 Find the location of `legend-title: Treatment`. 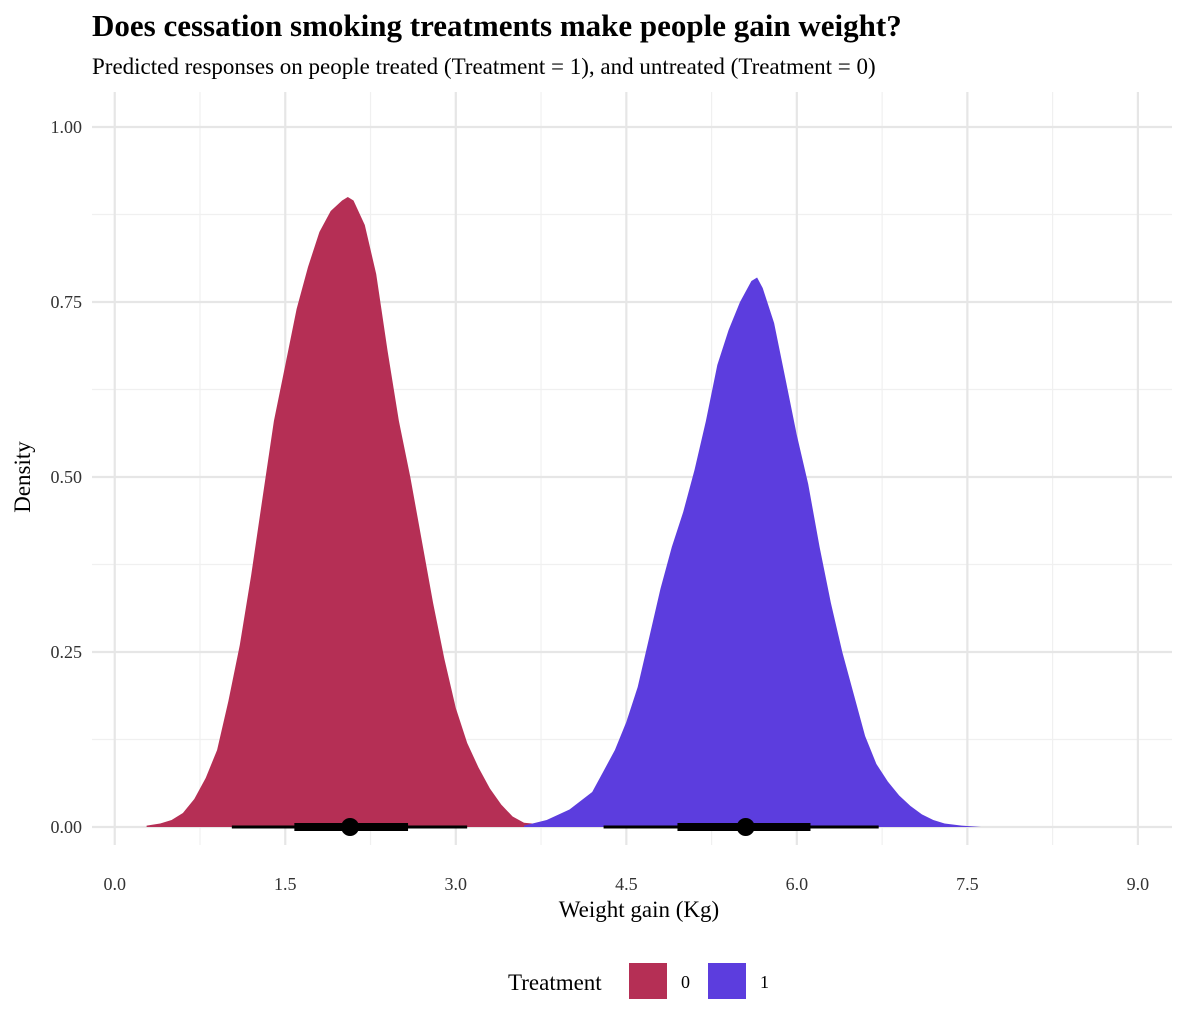

legend-title: Treatment is located at coordinates (555, 982).